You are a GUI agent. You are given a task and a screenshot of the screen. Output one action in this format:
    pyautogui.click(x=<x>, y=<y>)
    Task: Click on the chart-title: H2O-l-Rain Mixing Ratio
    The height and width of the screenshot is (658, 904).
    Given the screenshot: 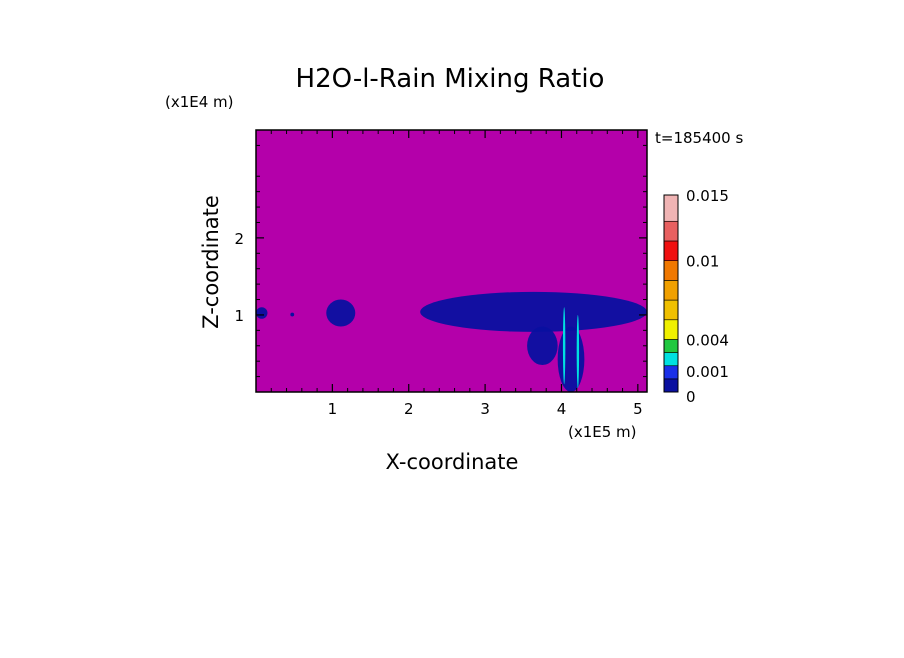 What is the action you would take?
    pyautogui.click(x=450, y=79)
    